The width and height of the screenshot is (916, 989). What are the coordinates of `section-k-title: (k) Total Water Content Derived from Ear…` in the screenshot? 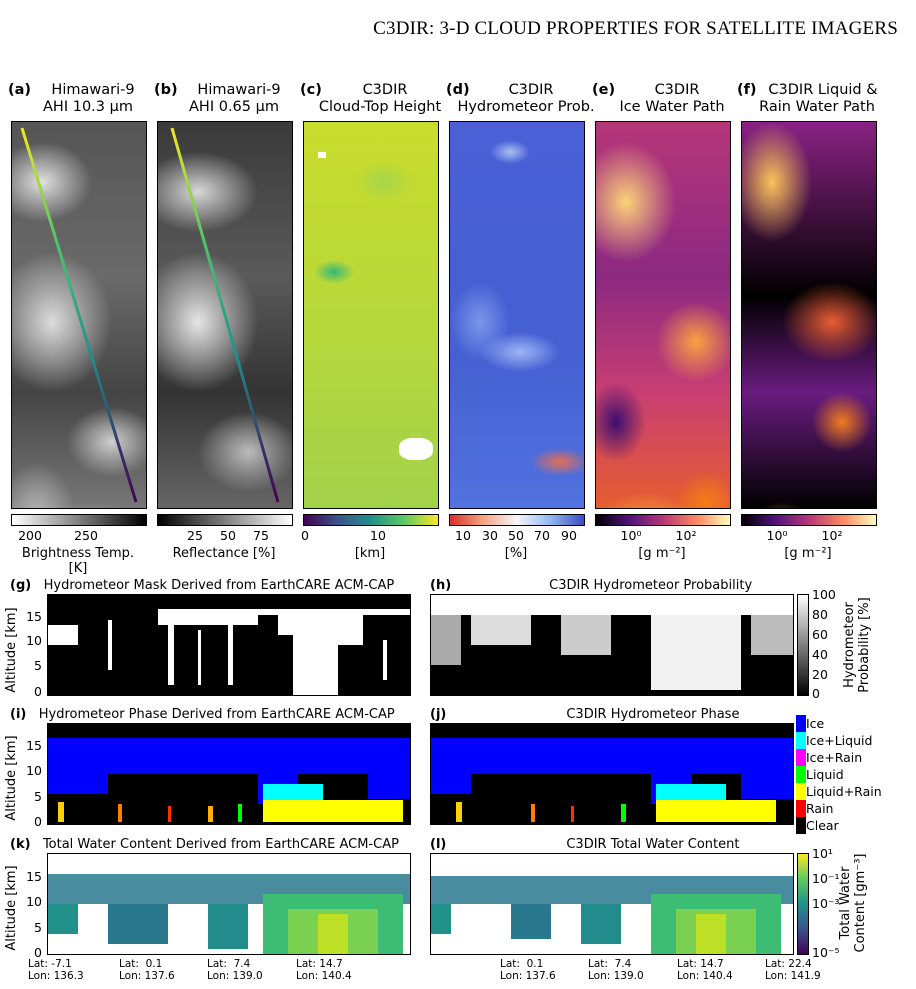 It's located at (204, 844).